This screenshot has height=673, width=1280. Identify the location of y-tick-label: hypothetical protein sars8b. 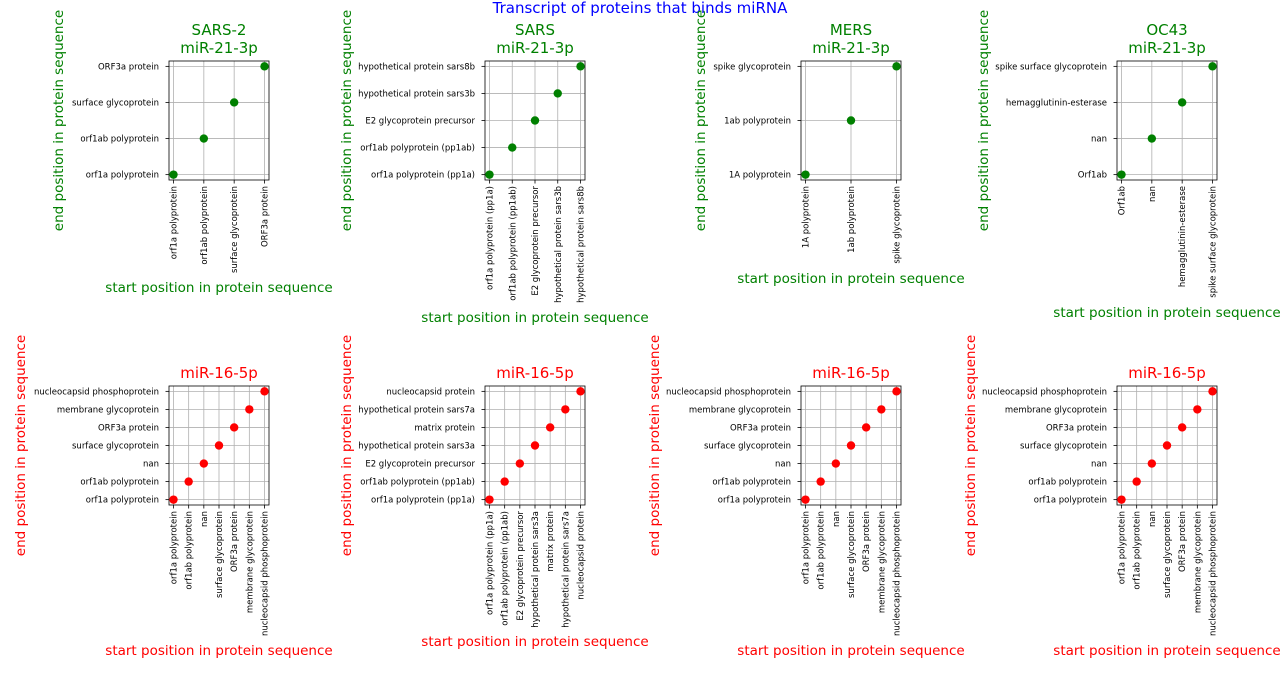
(416, 67).